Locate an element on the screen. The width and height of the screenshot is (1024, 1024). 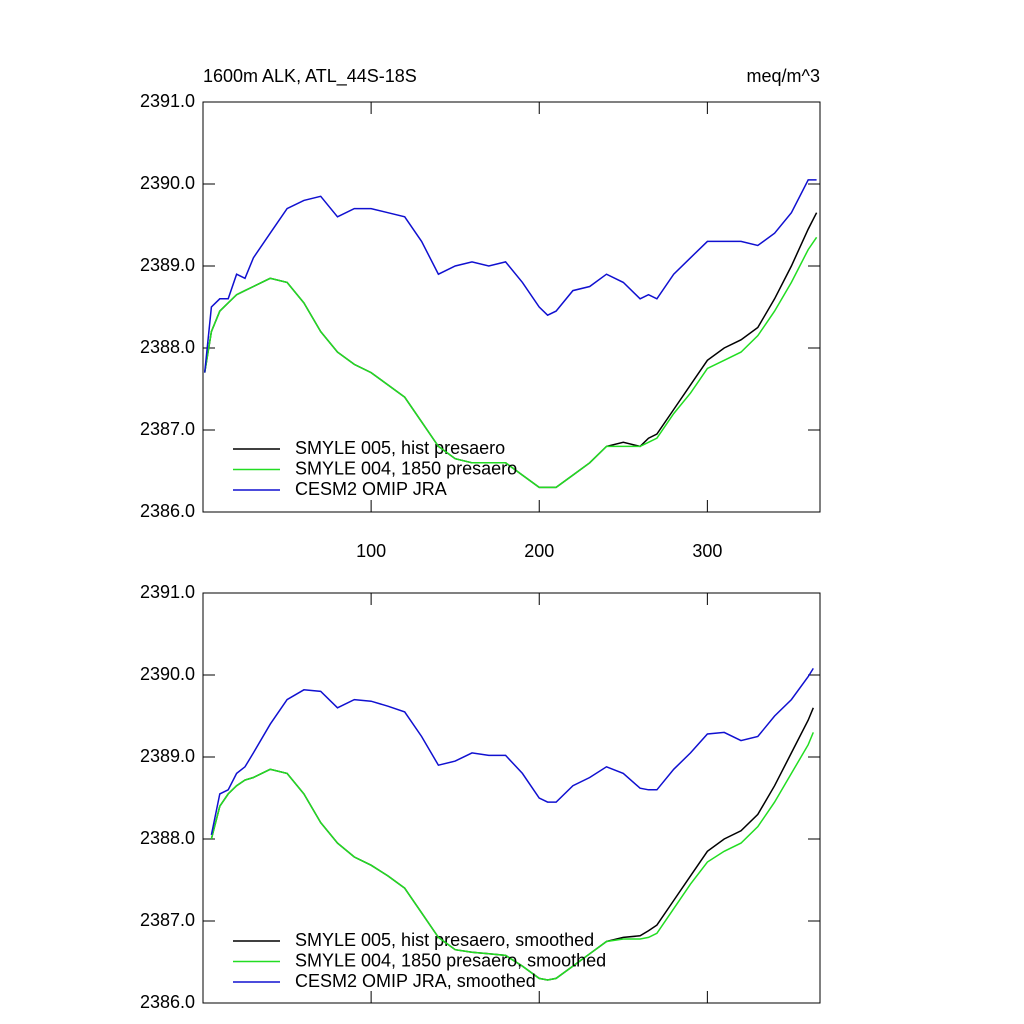
legend-label: SMYLE 004, 1850 presaero is located at coordinates (406, 468).